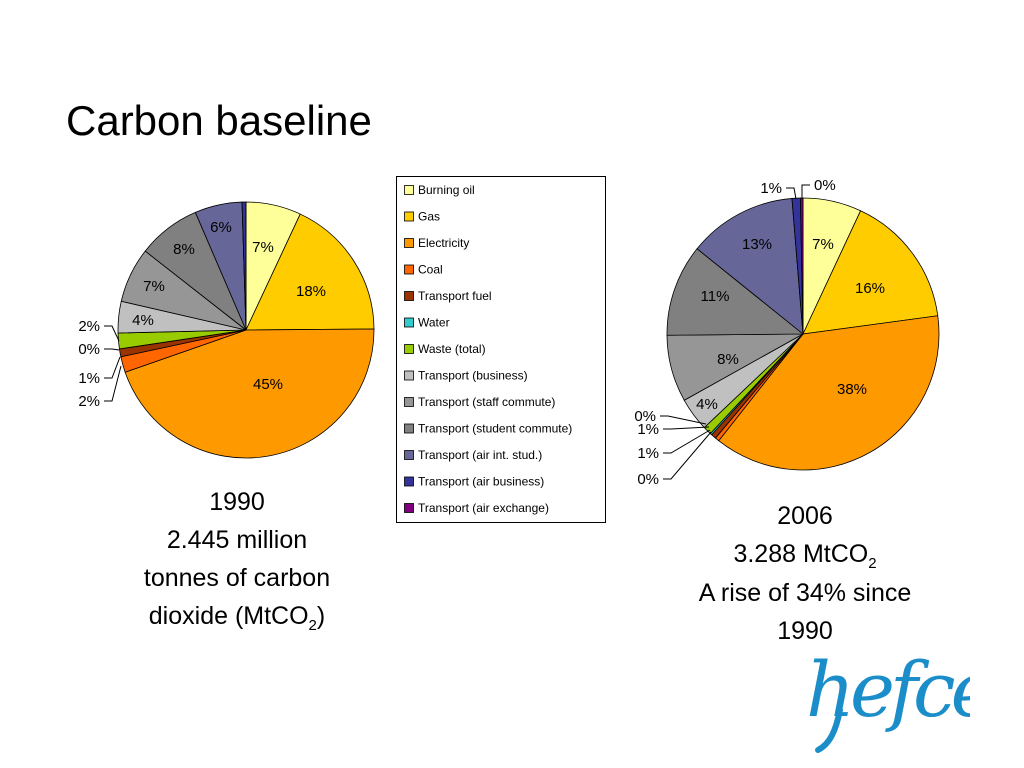 The height and width of the screenshot is (768, 1024). Describe the element at coordinates (443, 243) in the screenshot. I see `legend-label: Electricity` at that location.